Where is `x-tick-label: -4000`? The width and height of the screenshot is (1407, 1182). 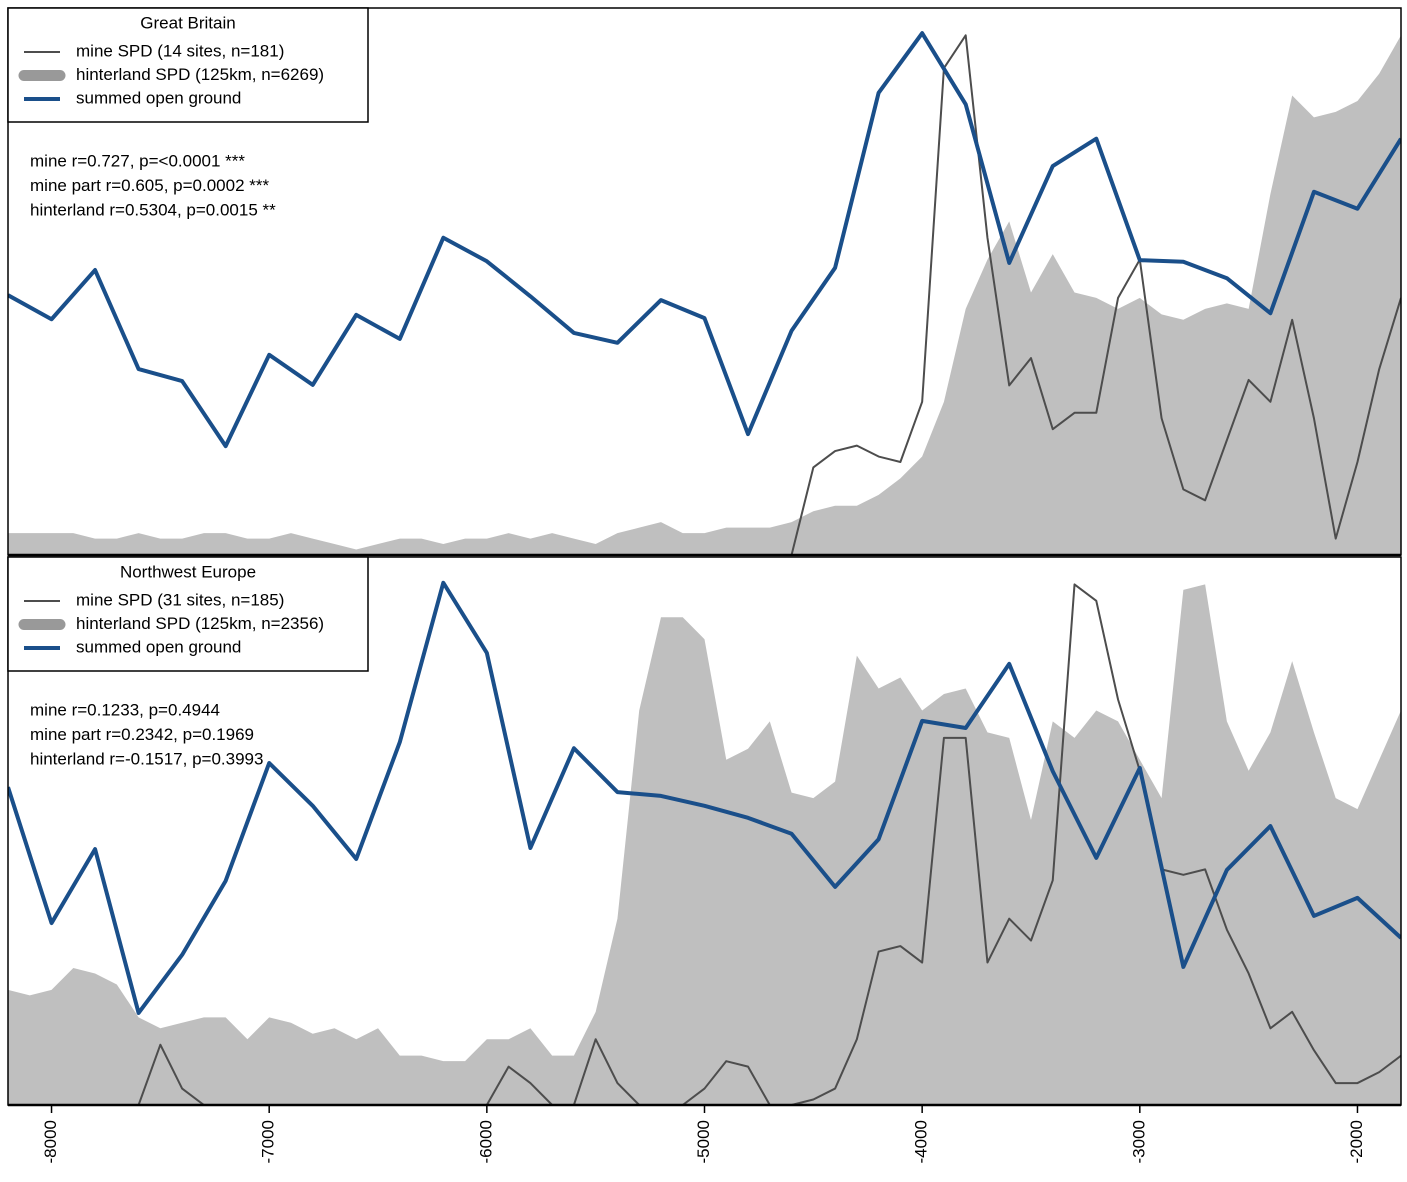 x-tick-label: -4000 is located at coordinates (921, 1141).